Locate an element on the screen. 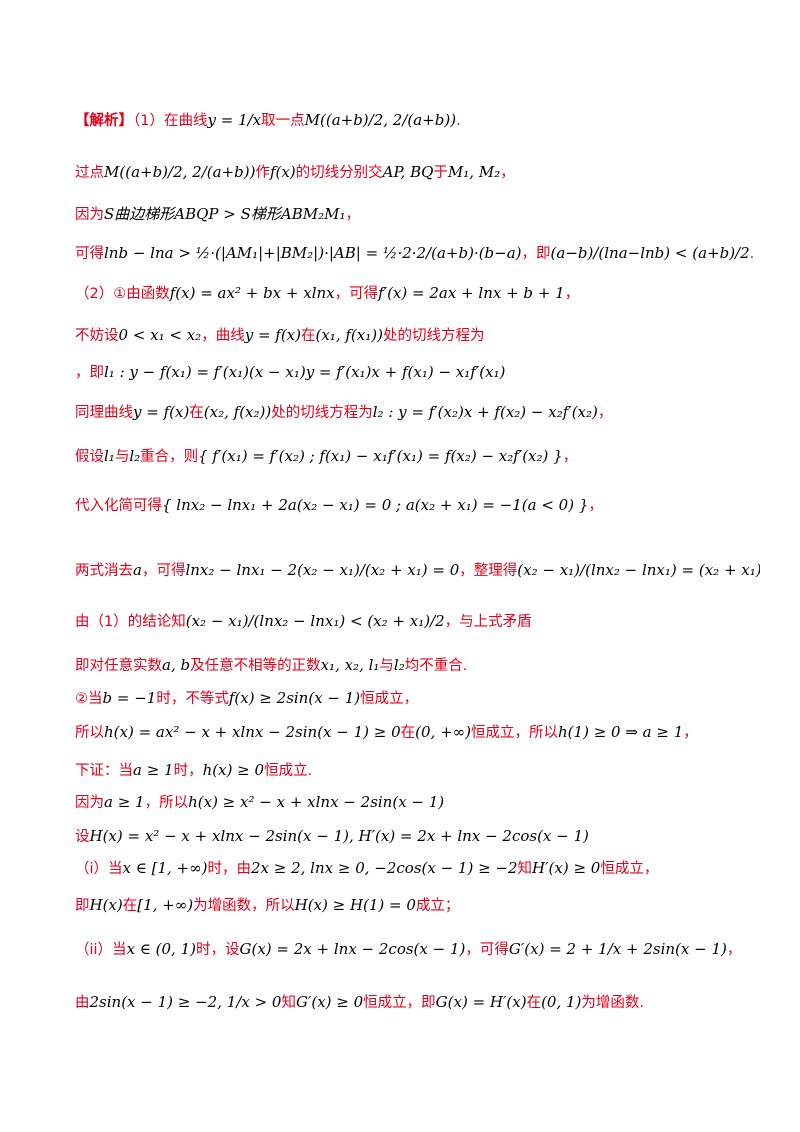  math-expression: G(x) = 2x + lnx − 2cos(x − 1) is located at coordinates (352, 949).